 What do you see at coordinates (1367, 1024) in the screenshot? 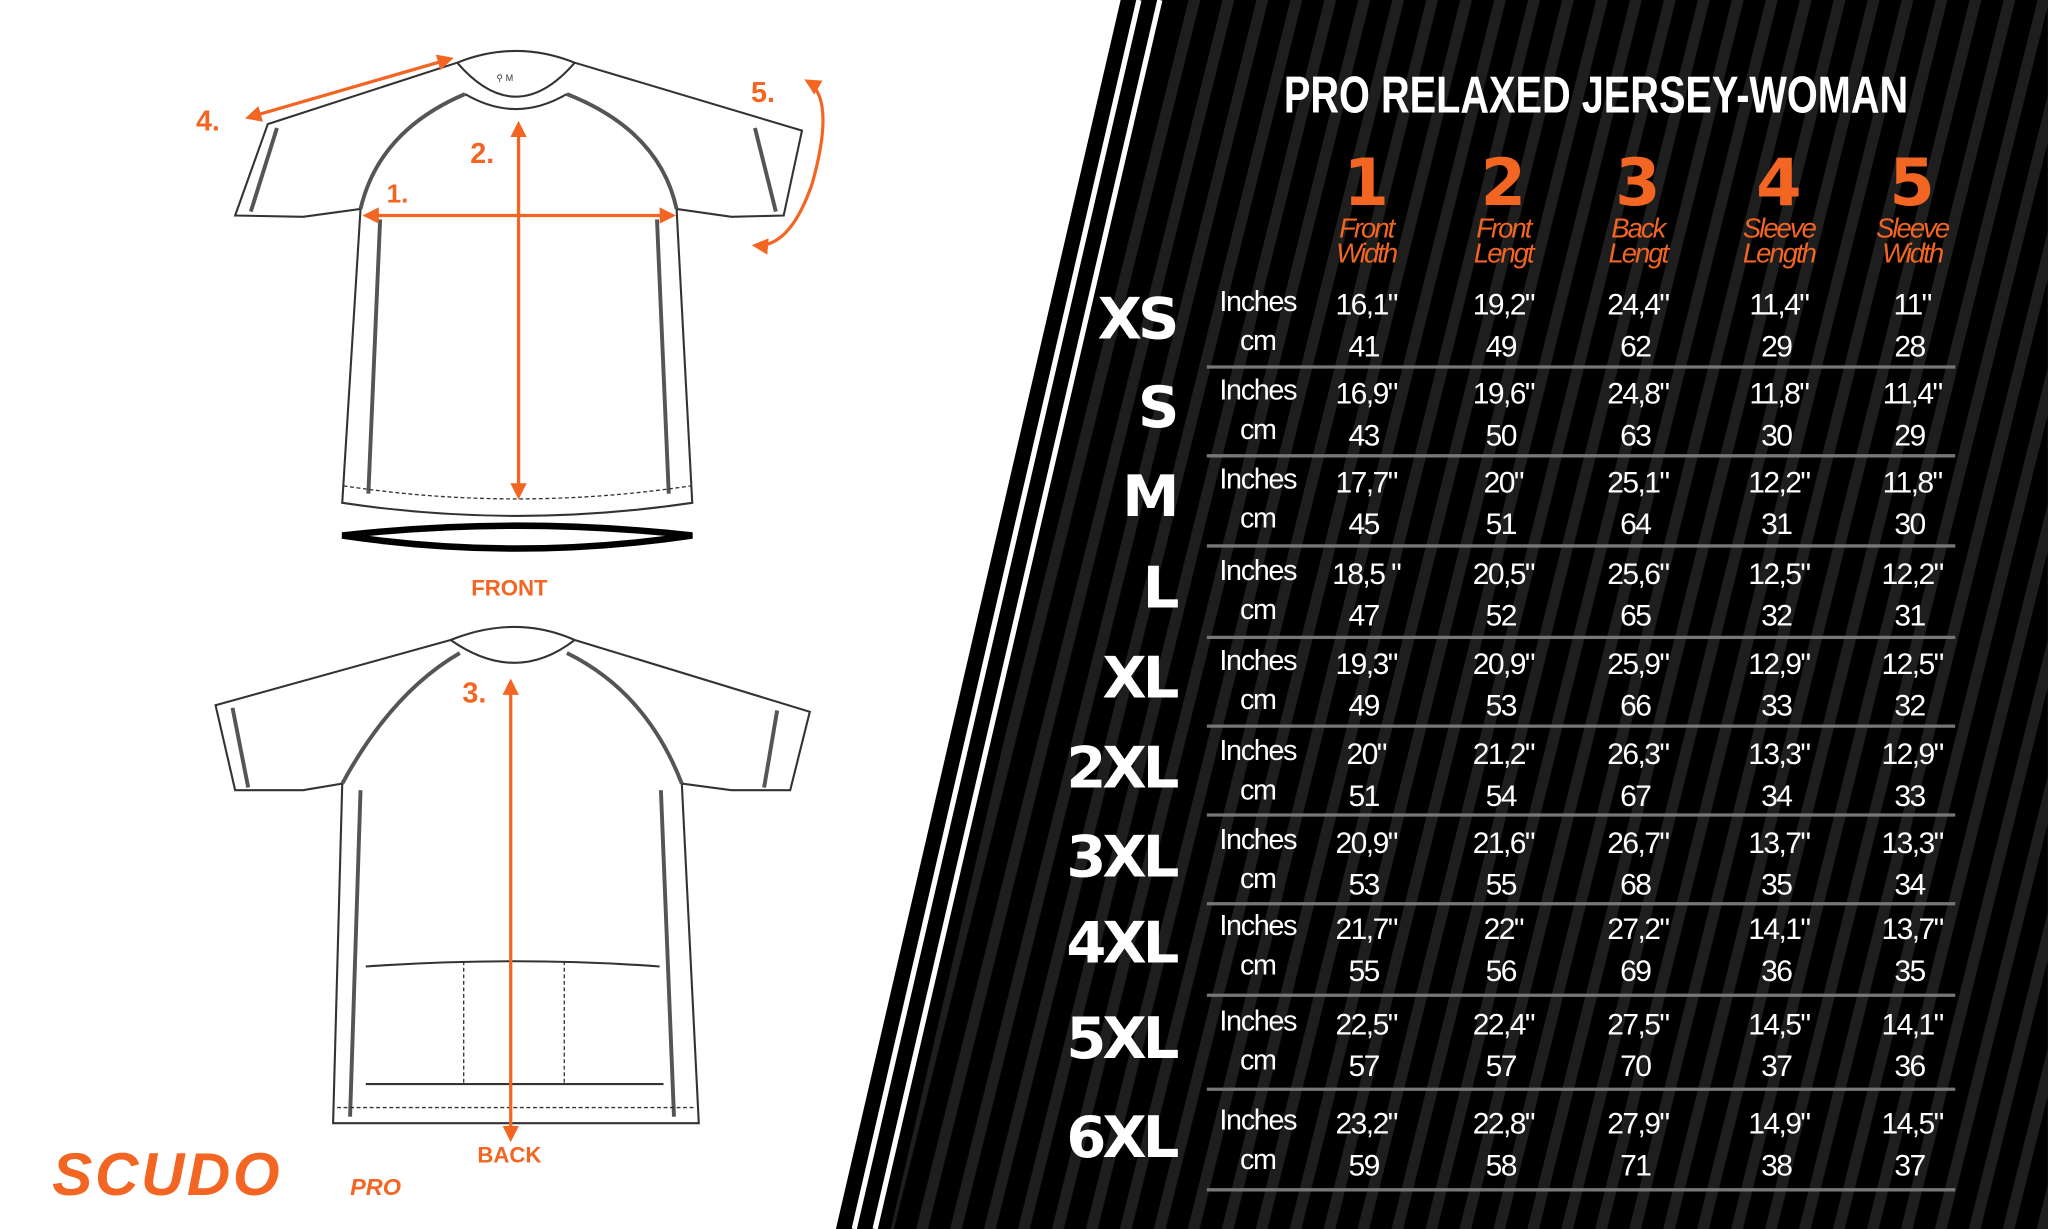
I see `inches-value: 22,5"` at bounding box center [1367, 1024].